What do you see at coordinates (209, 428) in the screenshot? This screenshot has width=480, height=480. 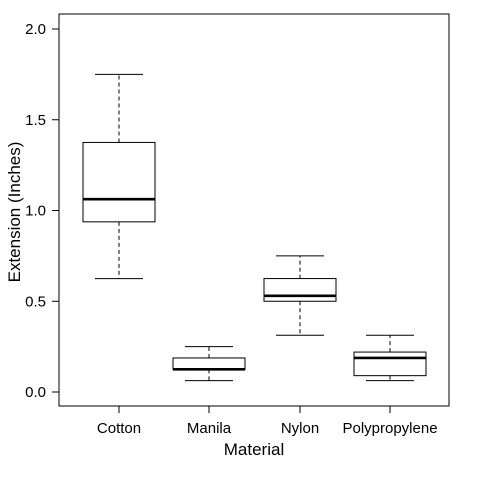 I see `x-tick-label: Manila` at bounding box center [209, 428].